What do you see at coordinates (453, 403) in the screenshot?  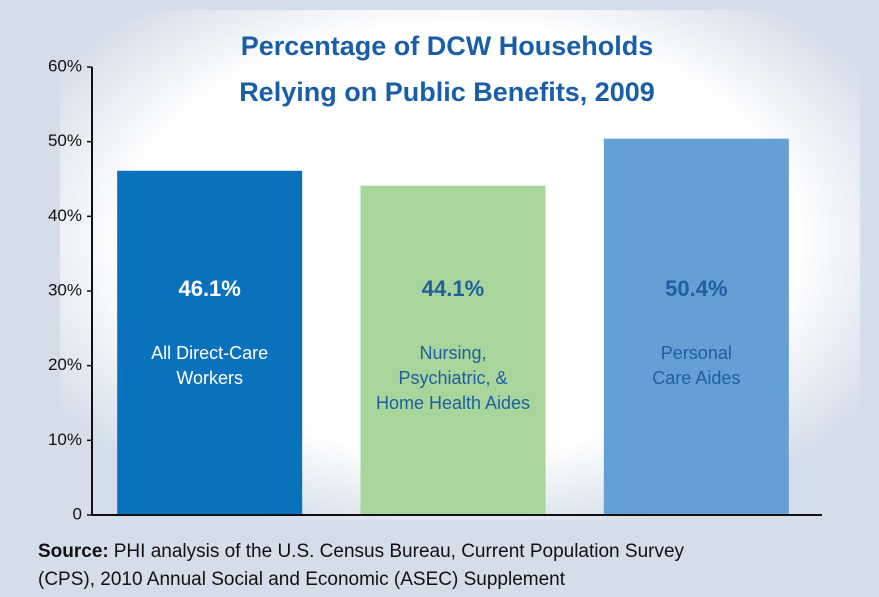 I see `category-label: Home Health Aides` at bounding box center [453, 403].